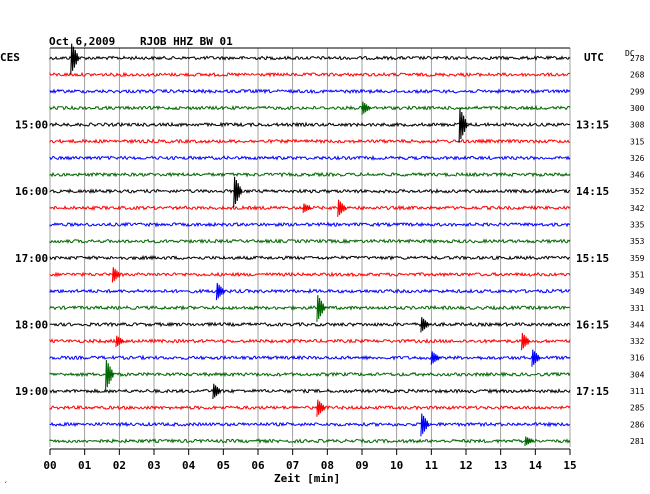 The width and height of the screenshot is (650, 494). What do you see at coordinates (31, 258) in the screenshot?
I see `left-time-label: 17:00` at bounding box center [31, 258].